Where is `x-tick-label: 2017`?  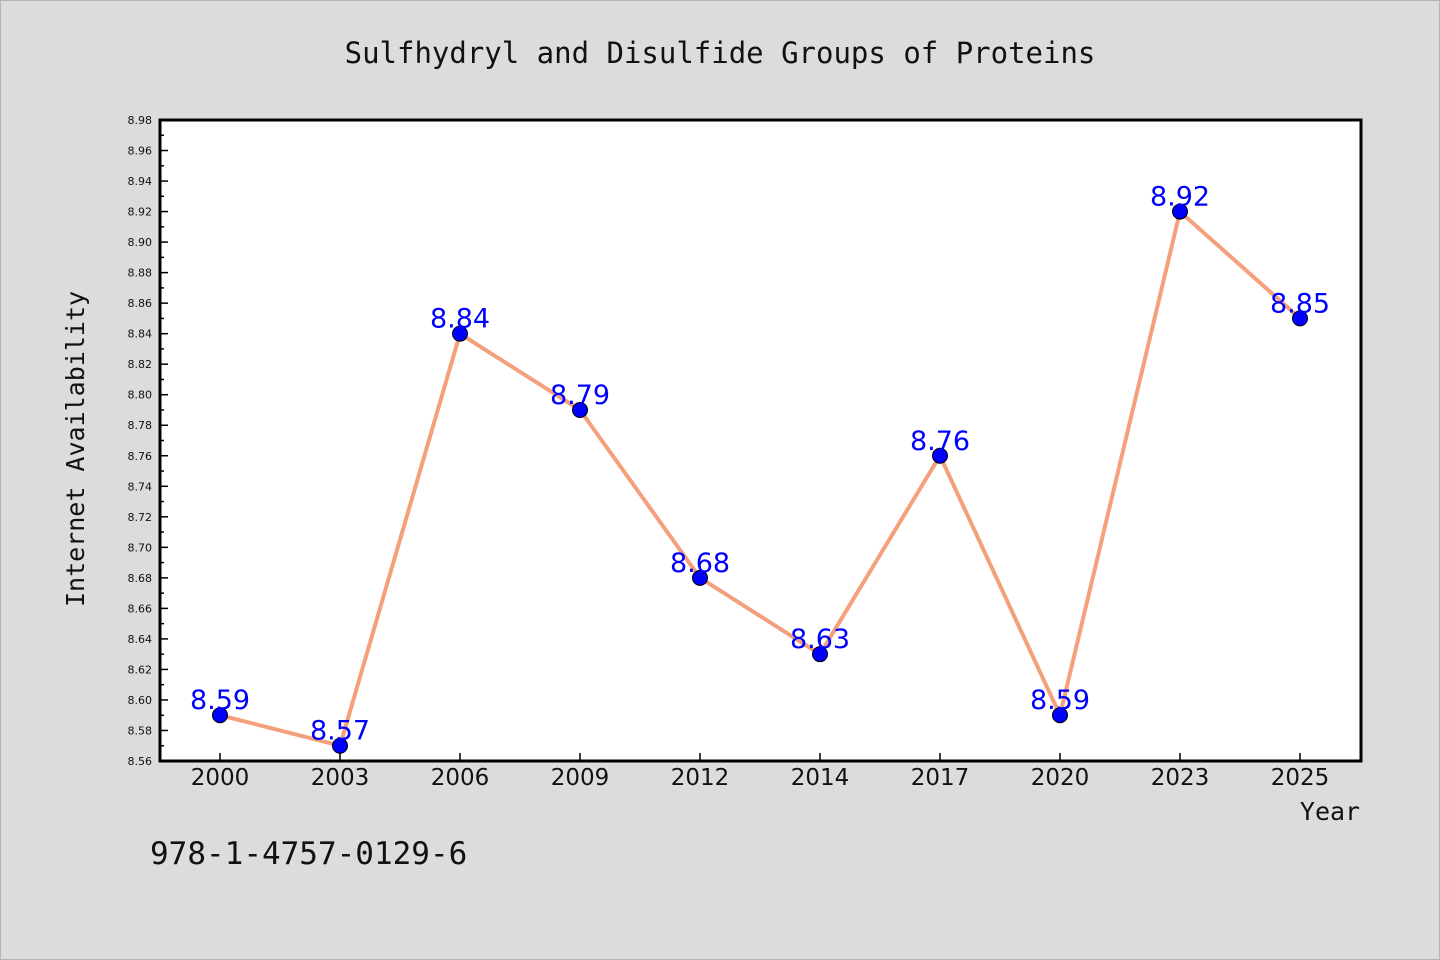 x-tick-label: 2017 is located at coordinates (940, 778).